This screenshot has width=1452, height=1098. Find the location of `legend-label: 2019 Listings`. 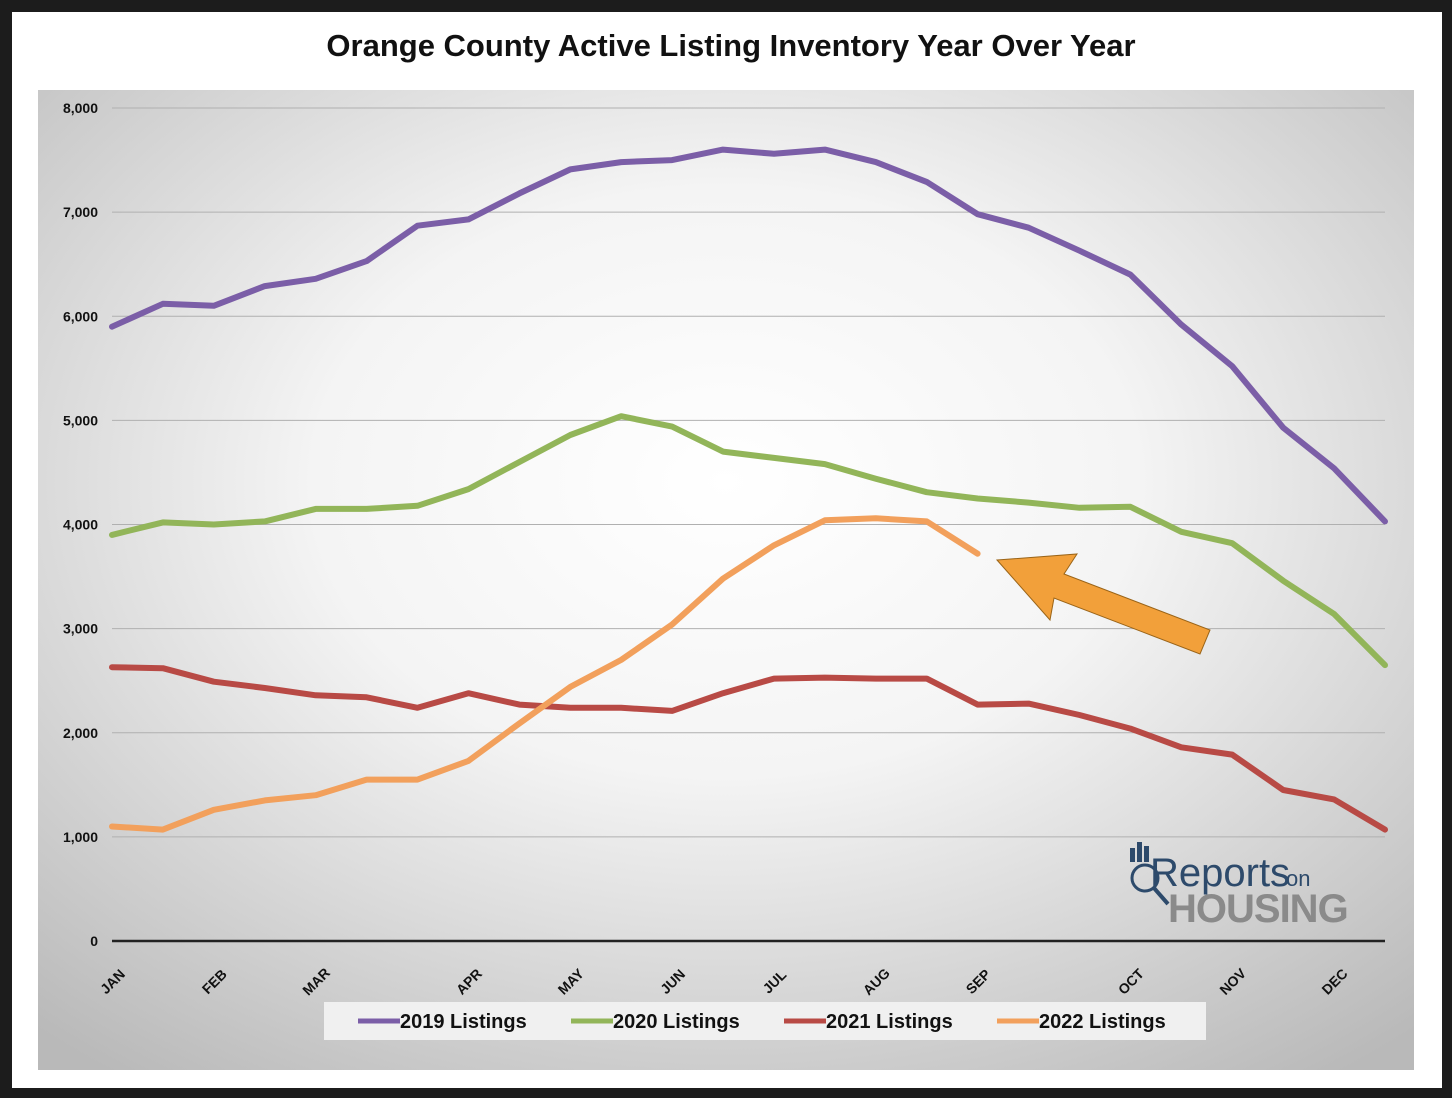

legend-label: 2019 Listings is located at coordinates (463, 1022).